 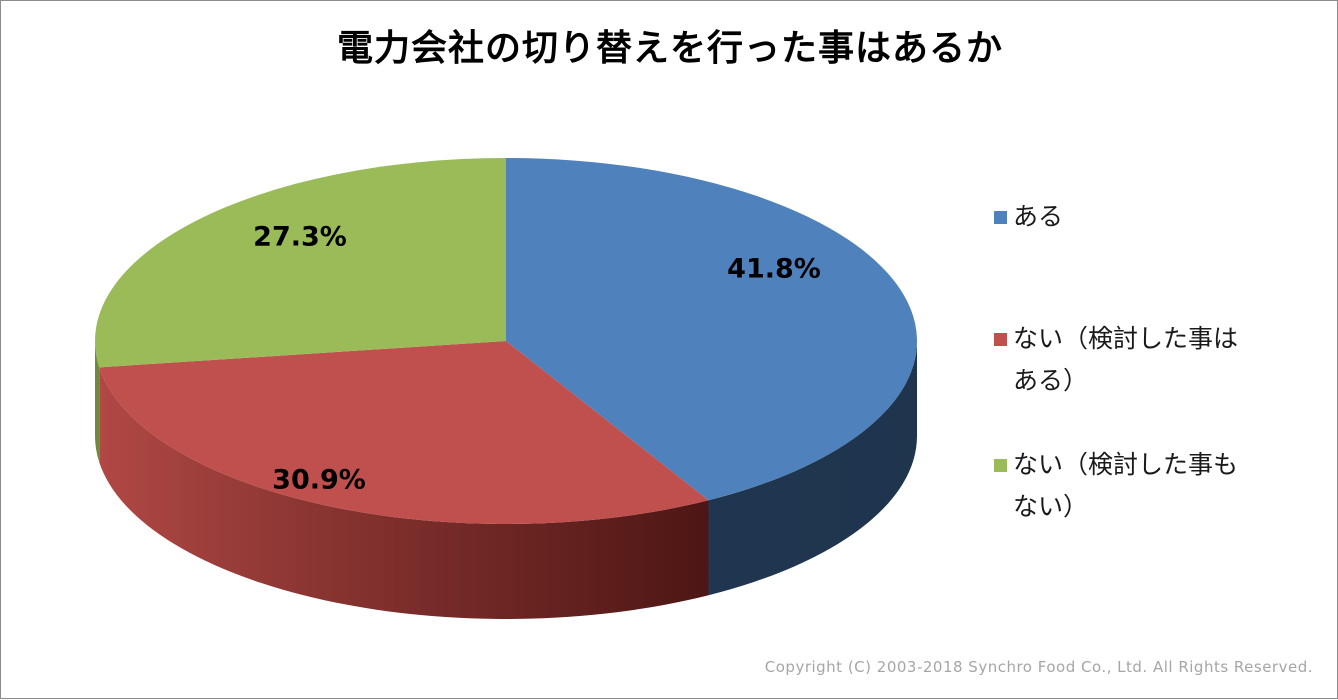 I want to click on legend-swatch-red, so click(x=1000, y=339).